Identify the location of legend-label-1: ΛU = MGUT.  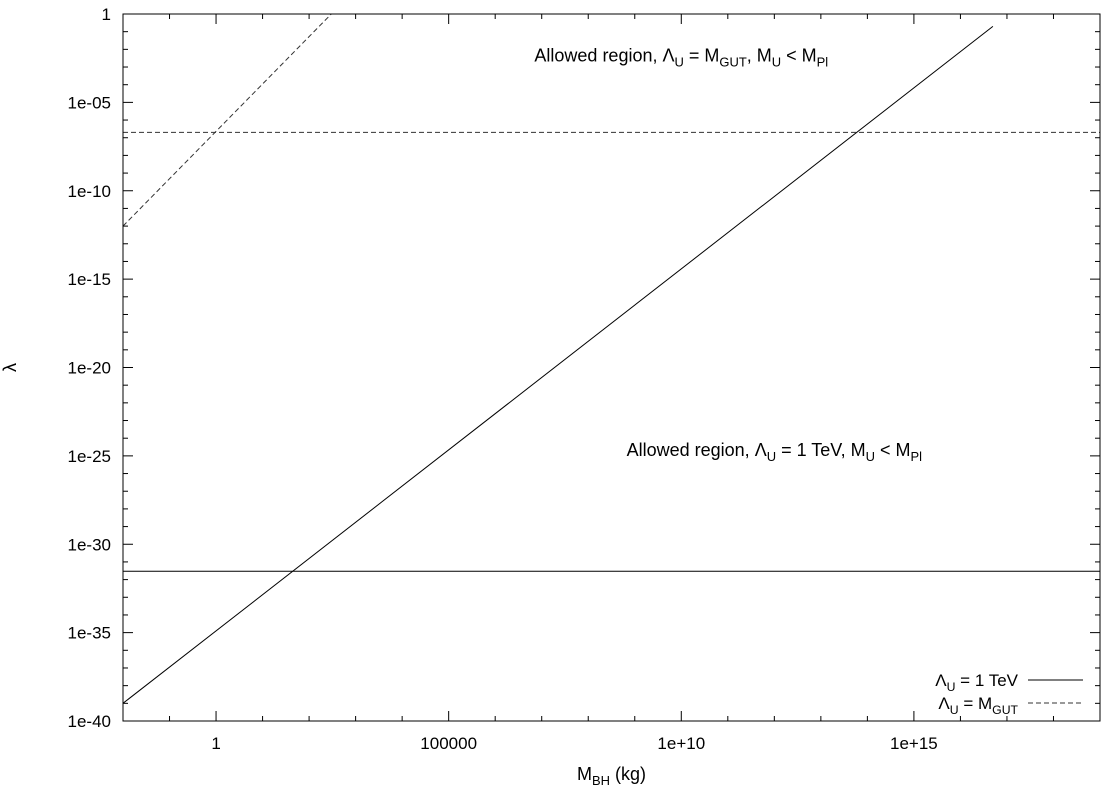
(978, 705).